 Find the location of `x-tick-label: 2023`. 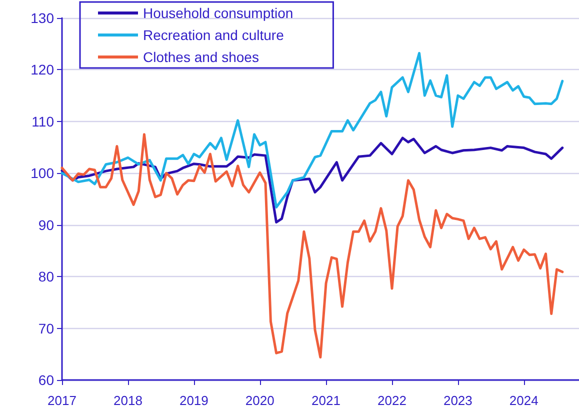

x-tick-label: 2023 is located at coordinates (457, 400).